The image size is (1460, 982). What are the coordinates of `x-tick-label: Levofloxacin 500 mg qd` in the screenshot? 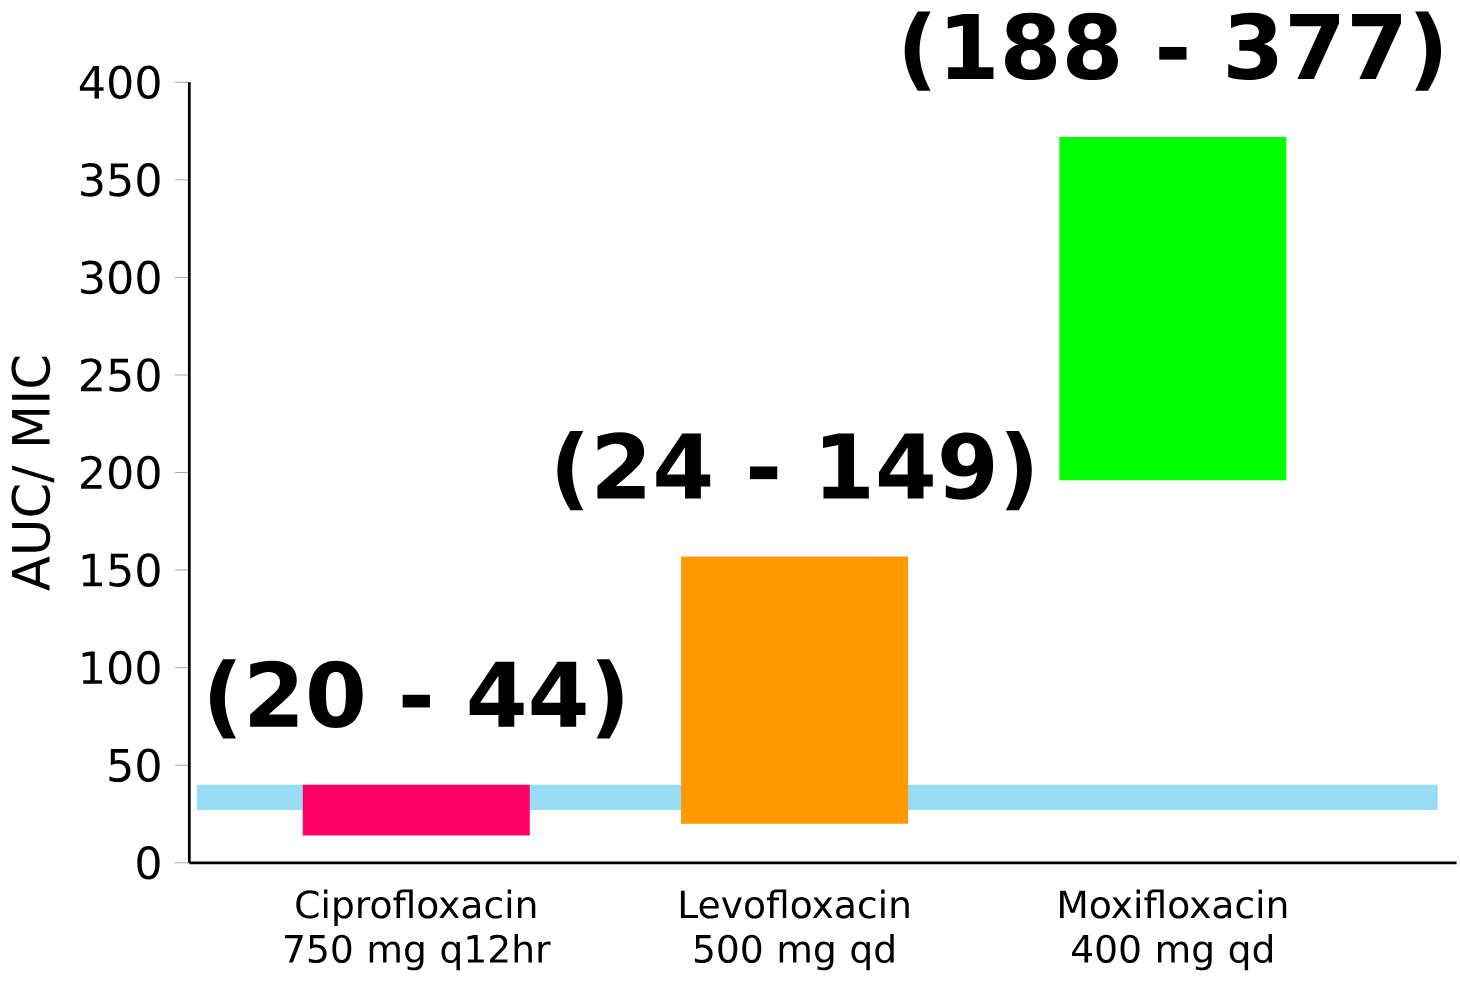 It's located at (794, 930).